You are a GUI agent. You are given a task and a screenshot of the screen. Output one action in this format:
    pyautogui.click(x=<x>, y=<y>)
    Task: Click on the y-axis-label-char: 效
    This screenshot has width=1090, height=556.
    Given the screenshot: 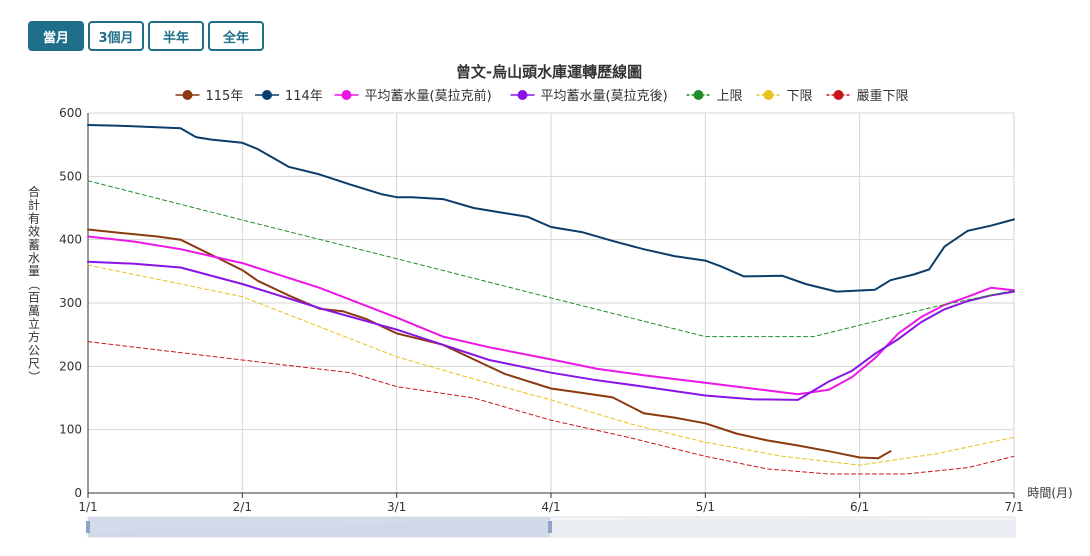 What is the action you would take?
    pyautogui.click(x=34, y=231)
    